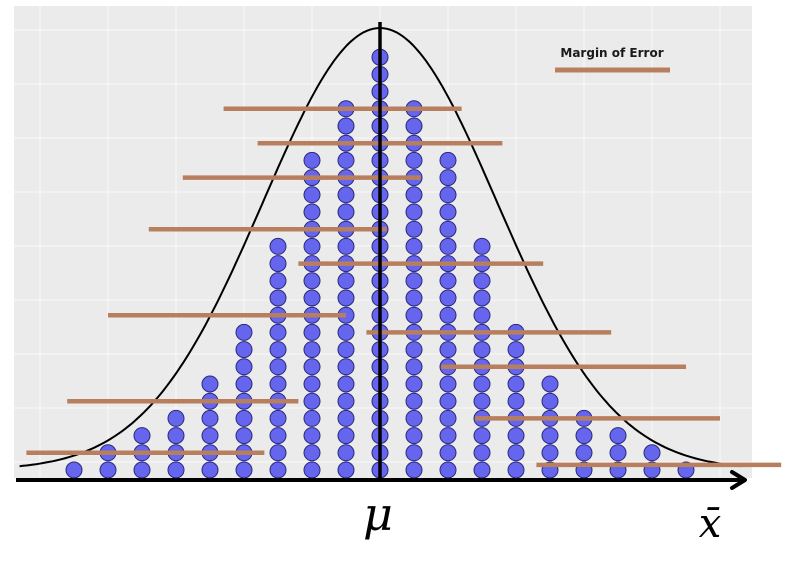 The height and width of the screenshot is (575, 808). What do you see at coordinates (612, 59) in the screenshot?
I see `legend: Margin of Error` at bounding box center [612, 59].